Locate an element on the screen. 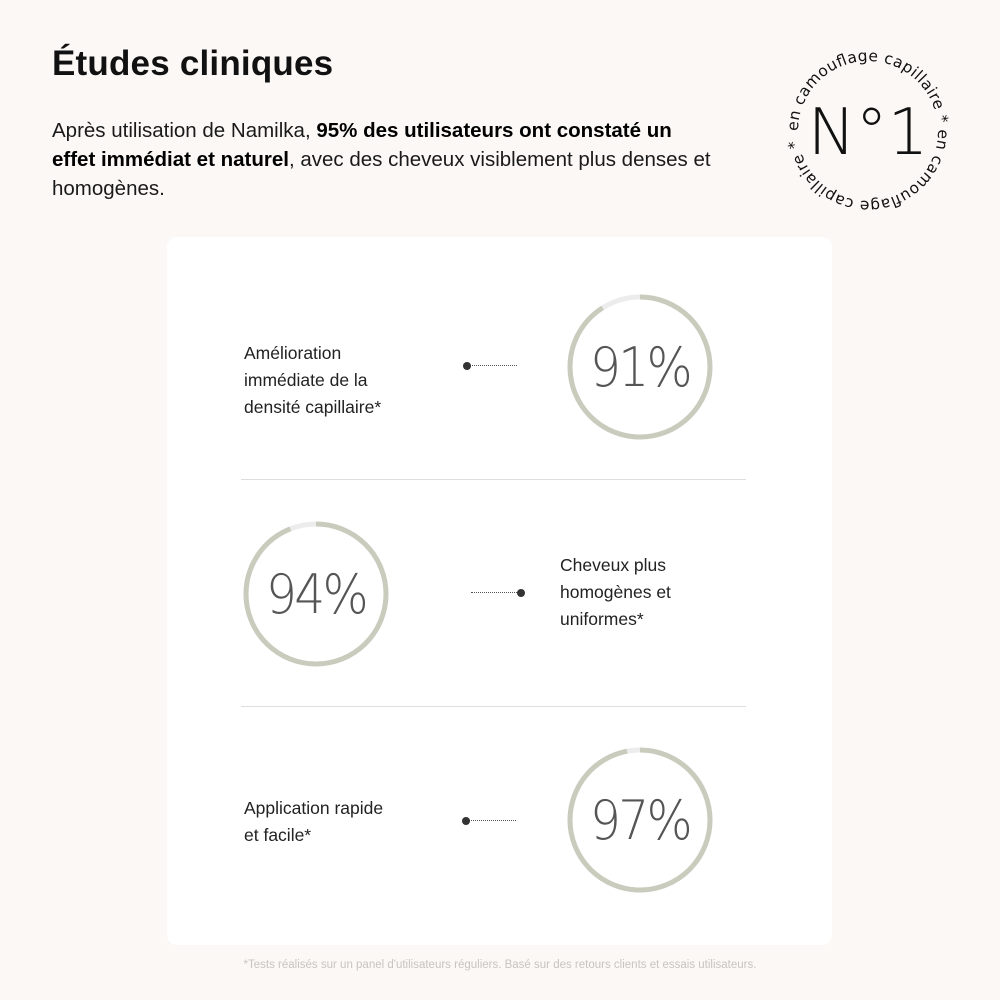 The image size is (1000, 1000). intro-part: Après utilisation de Namilka, is located at coordinates (184, 130).